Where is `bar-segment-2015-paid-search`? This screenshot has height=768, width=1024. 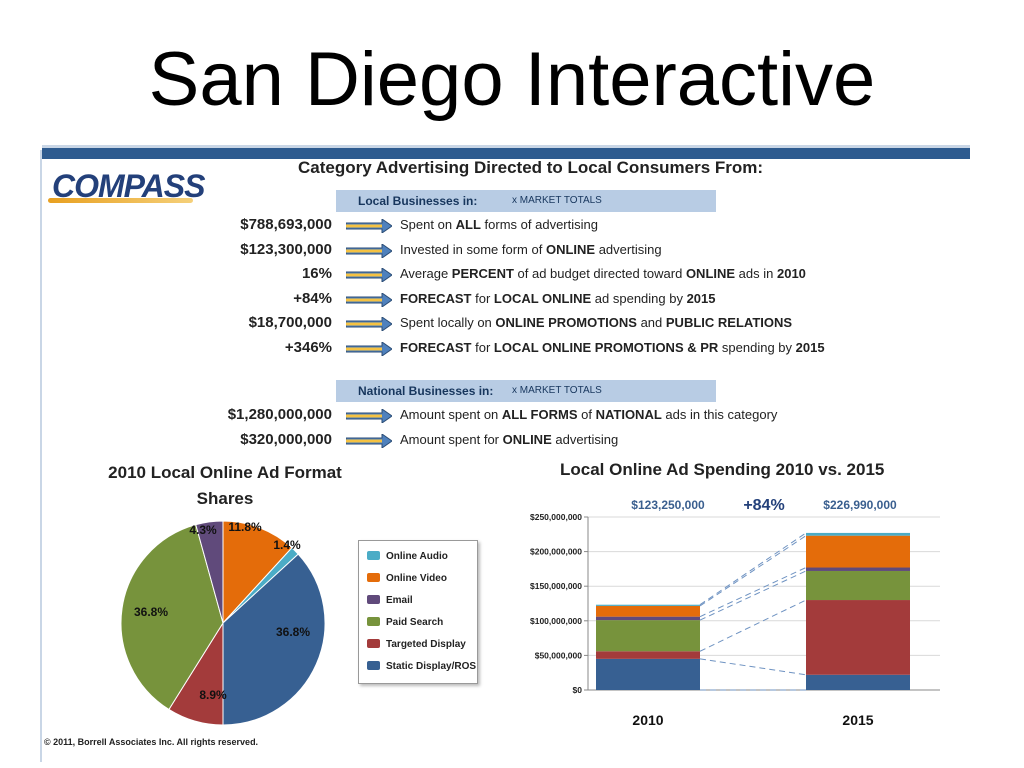
bar-segment-2015-paid-search is located at coordinates (858, 585).